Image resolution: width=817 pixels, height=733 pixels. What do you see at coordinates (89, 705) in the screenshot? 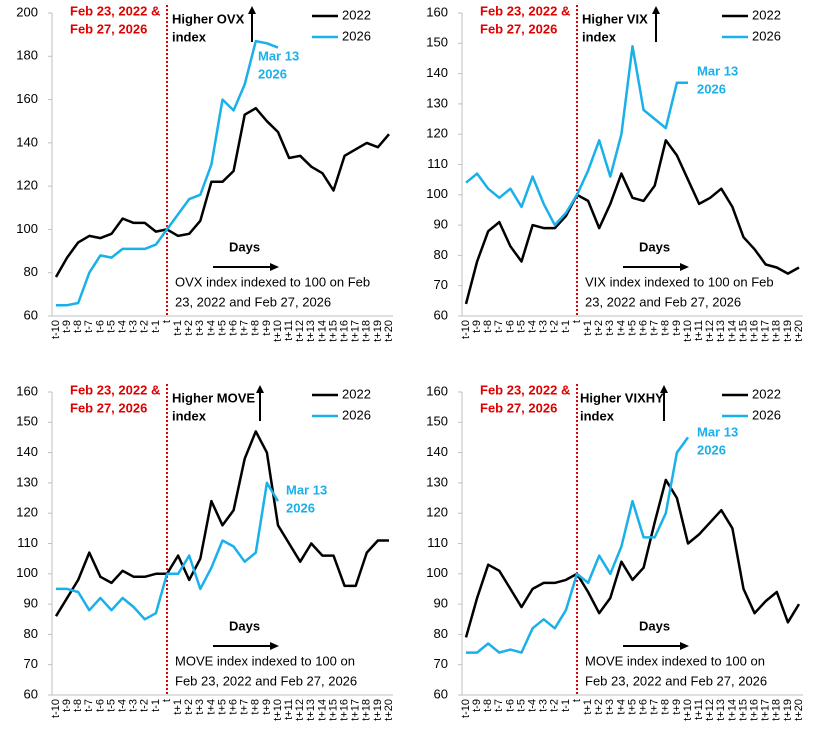
I see `x-tick-label: t-7` at bounding box center [89, 705].